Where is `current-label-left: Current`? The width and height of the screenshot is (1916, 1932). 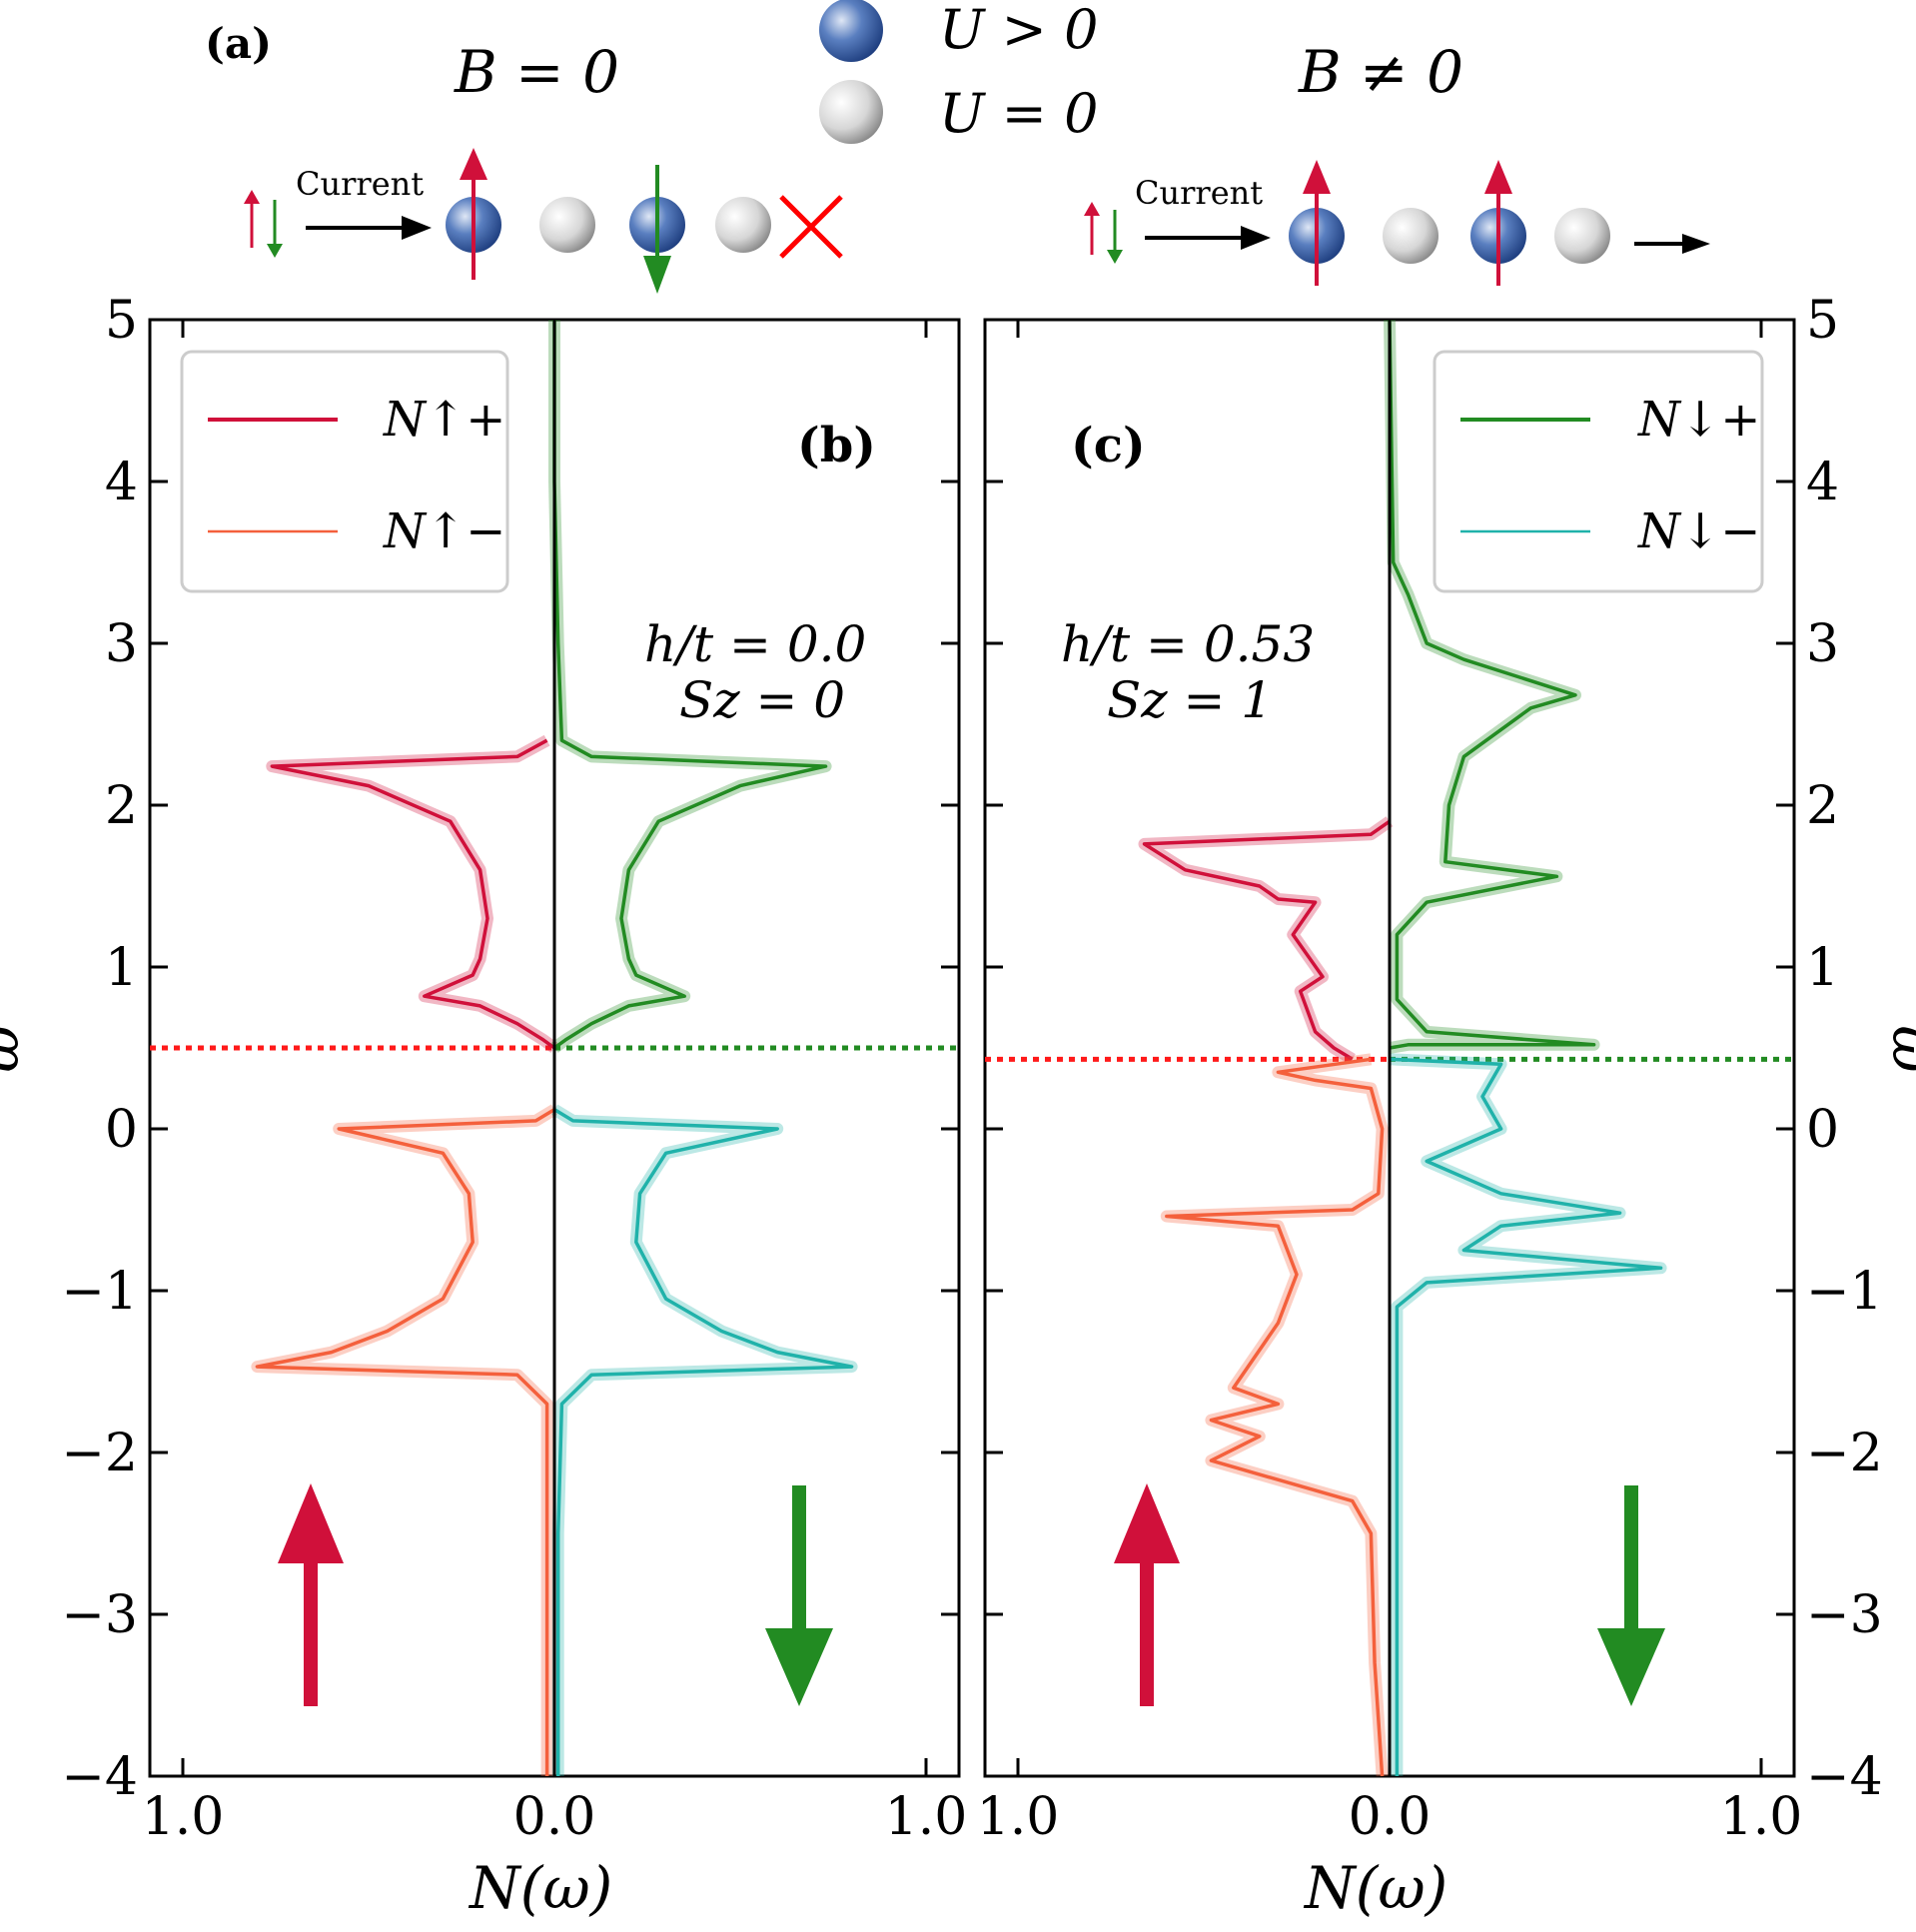 current-label-left: Current is located at coordinates (360, 184).